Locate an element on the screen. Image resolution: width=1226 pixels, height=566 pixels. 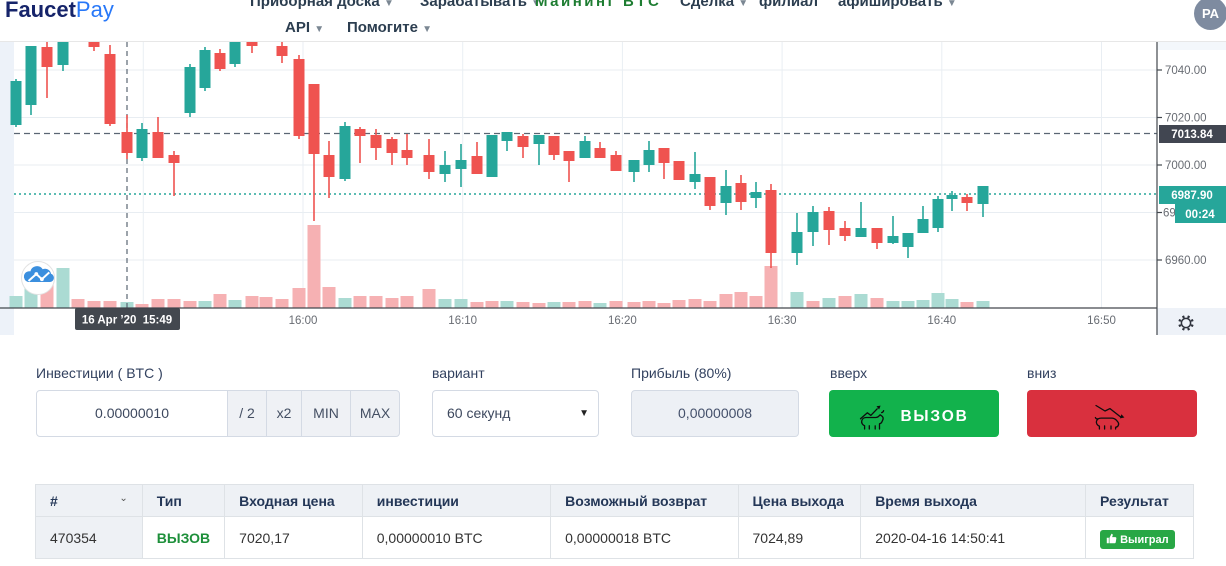
svg-text: 16:30 is located at coordinates (782, 321).